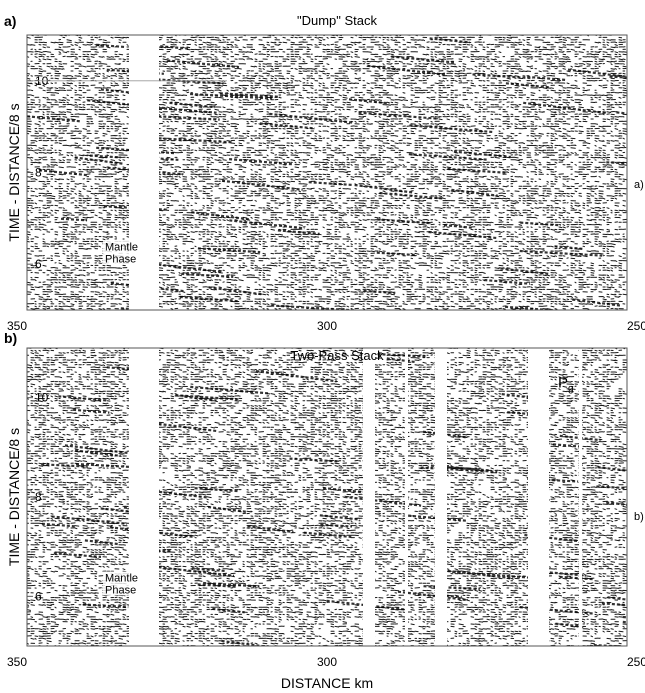  Describe the element at coordinates (566, 385) in the screenshot. I see `pg-label: Pg` at that location.